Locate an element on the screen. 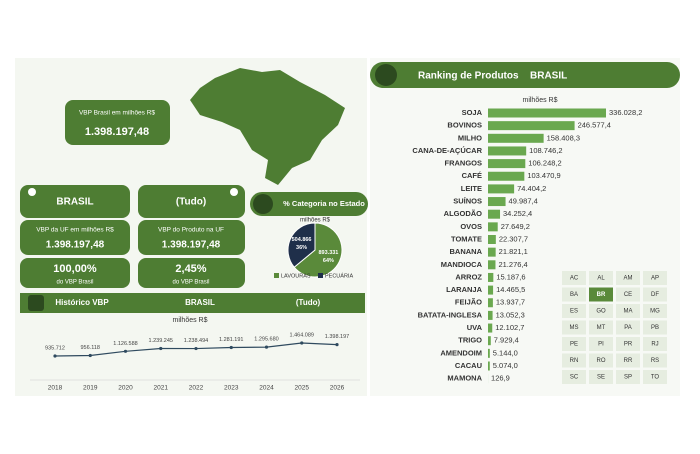 Image resolution: width=700 pixels, height=454 pixels. state-label: MA is located at coordinates (628, 312).